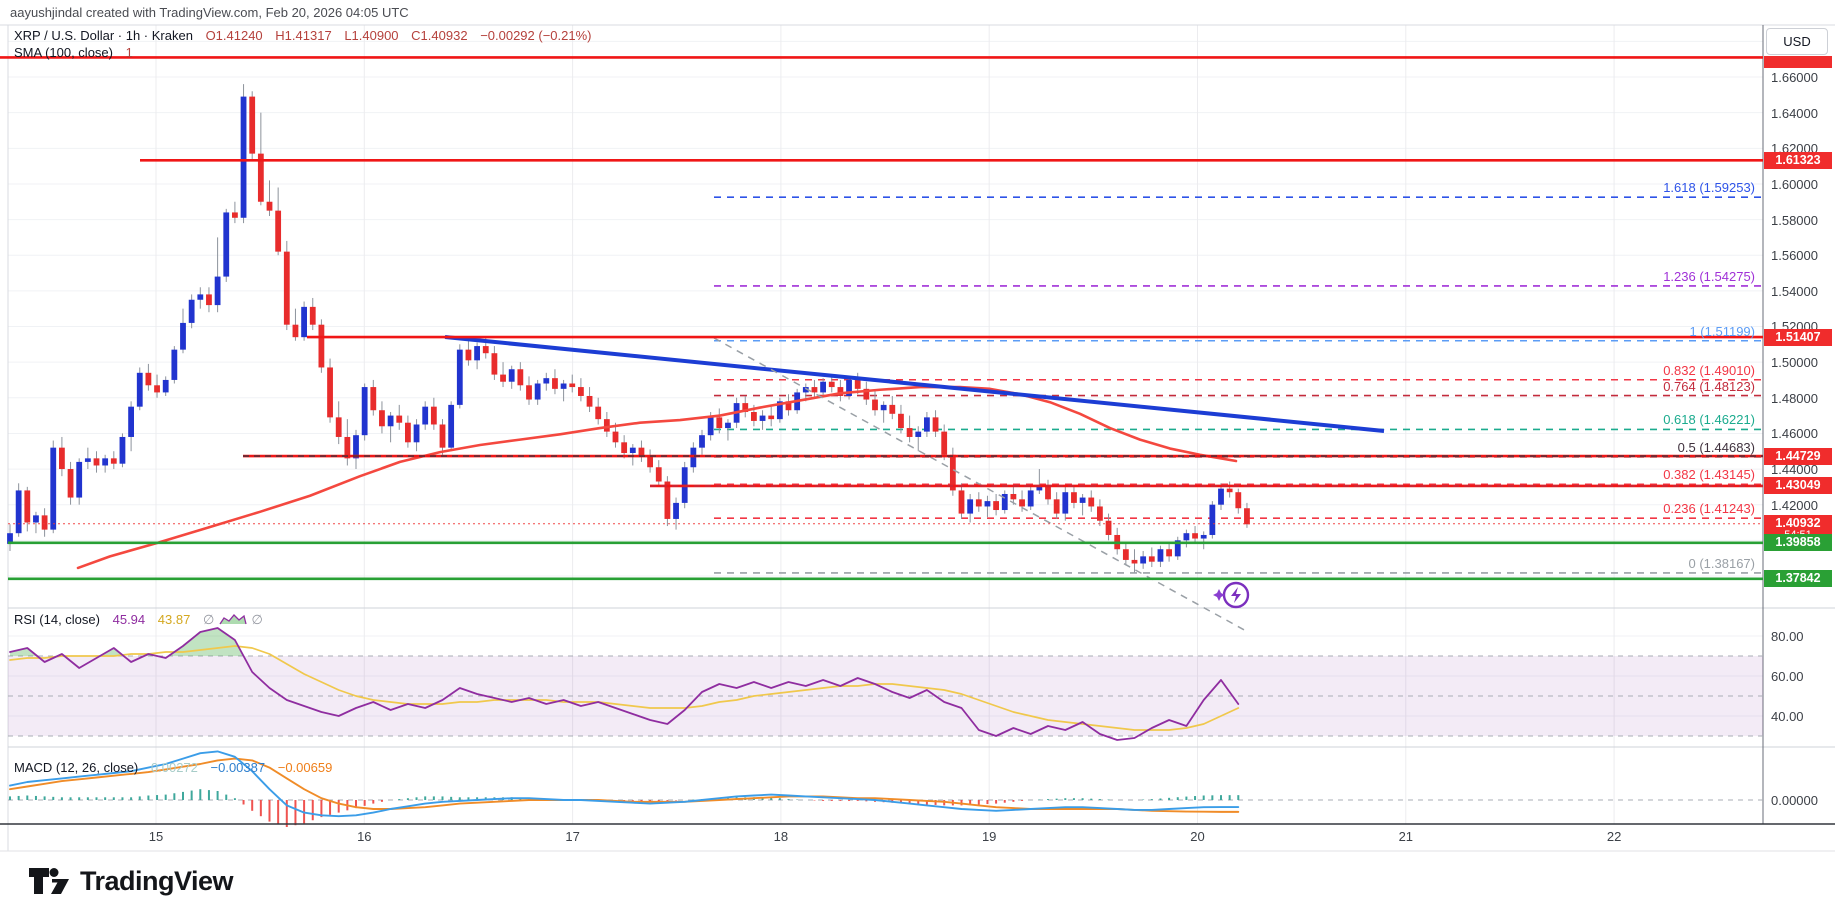  I want to click on currency-chip: USD, so click(1797, 41).